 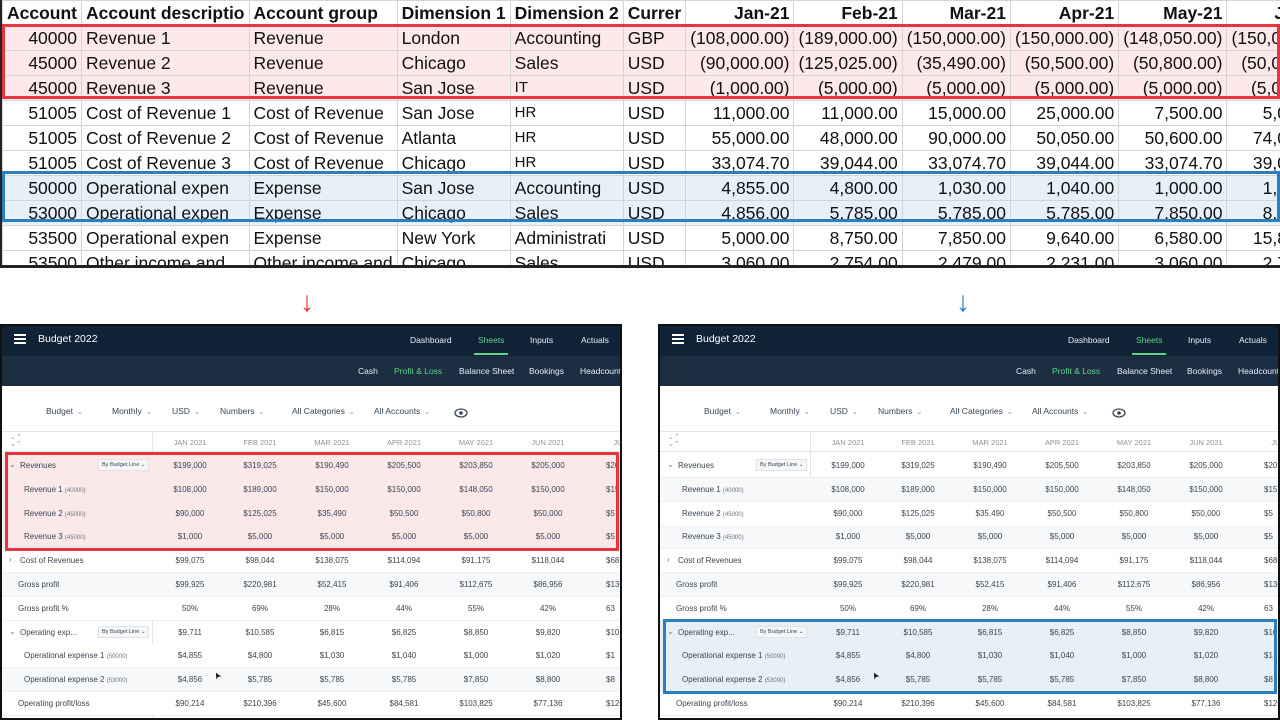 I want to click on tab-cash: Cash, so click(x=1026, y=371).